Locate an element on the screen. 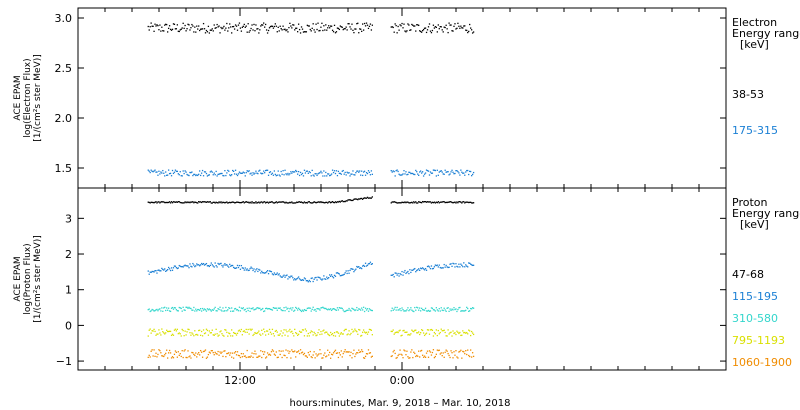 This screenshot has height=410, width=800. legend-entry: 310-580 is located at coordinates (755, 318).